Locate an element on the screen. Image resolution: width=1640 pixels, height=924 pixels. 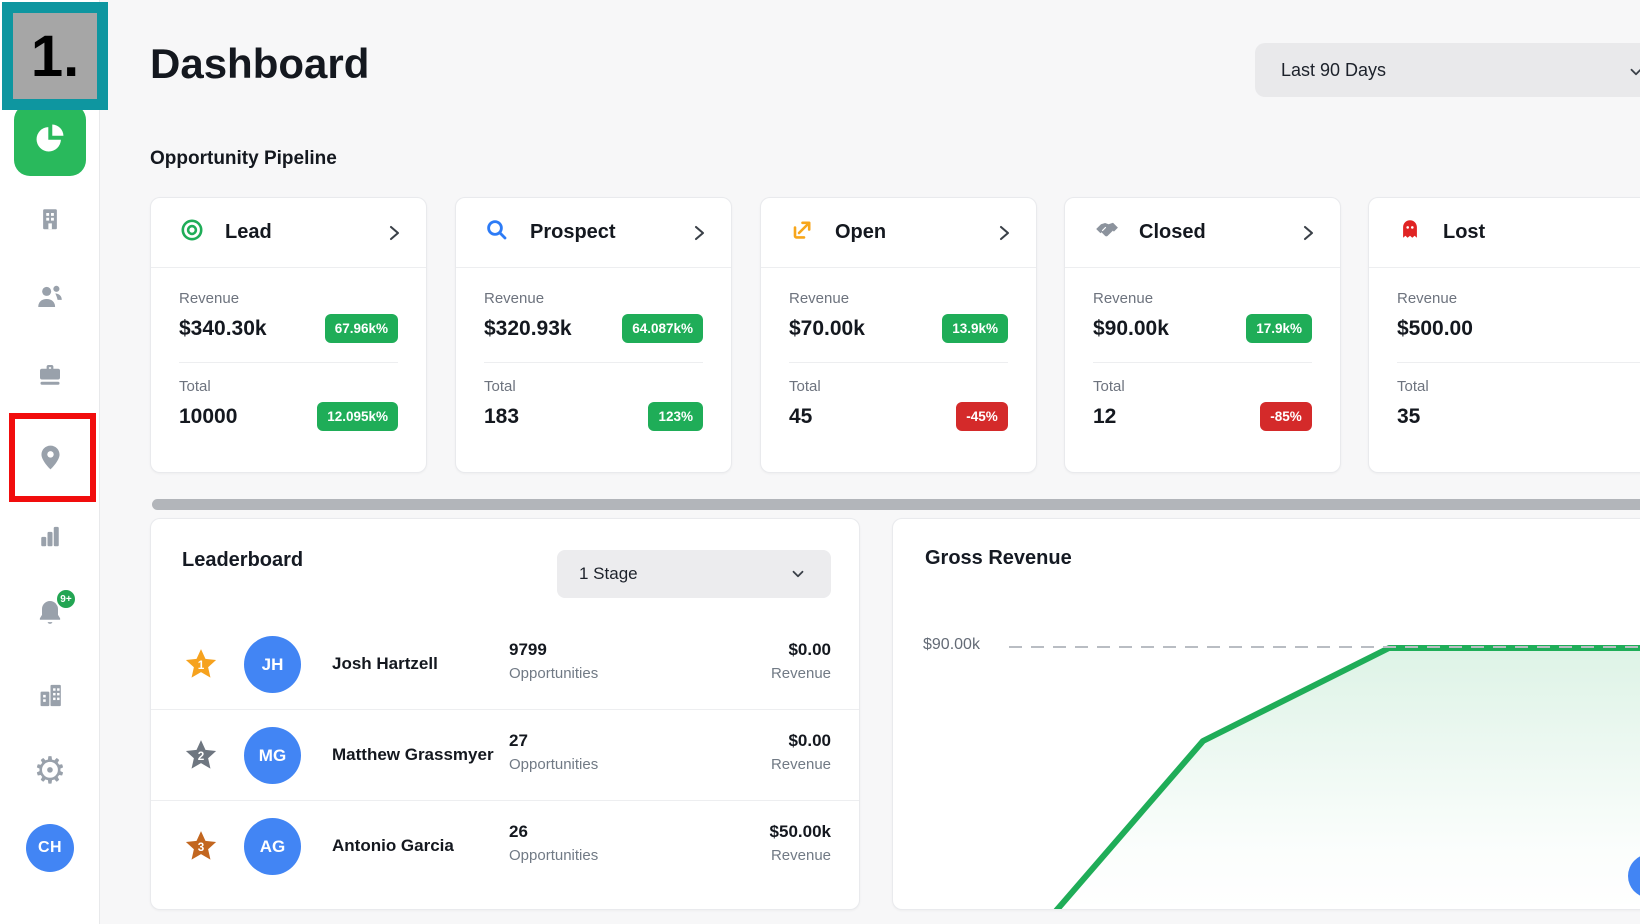
rank-number: 3 is located at coordinates (201, 847).